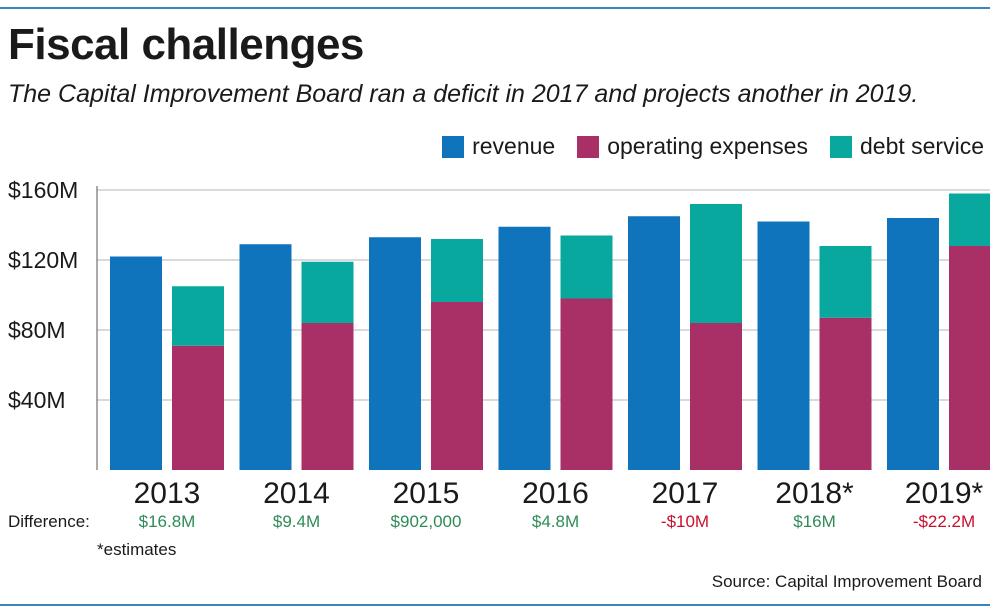 Image resolution: width=990 pixels, height=614 pixels. I want to click on legend-item-operating-expenses: operating expenses, so click(692, 146).